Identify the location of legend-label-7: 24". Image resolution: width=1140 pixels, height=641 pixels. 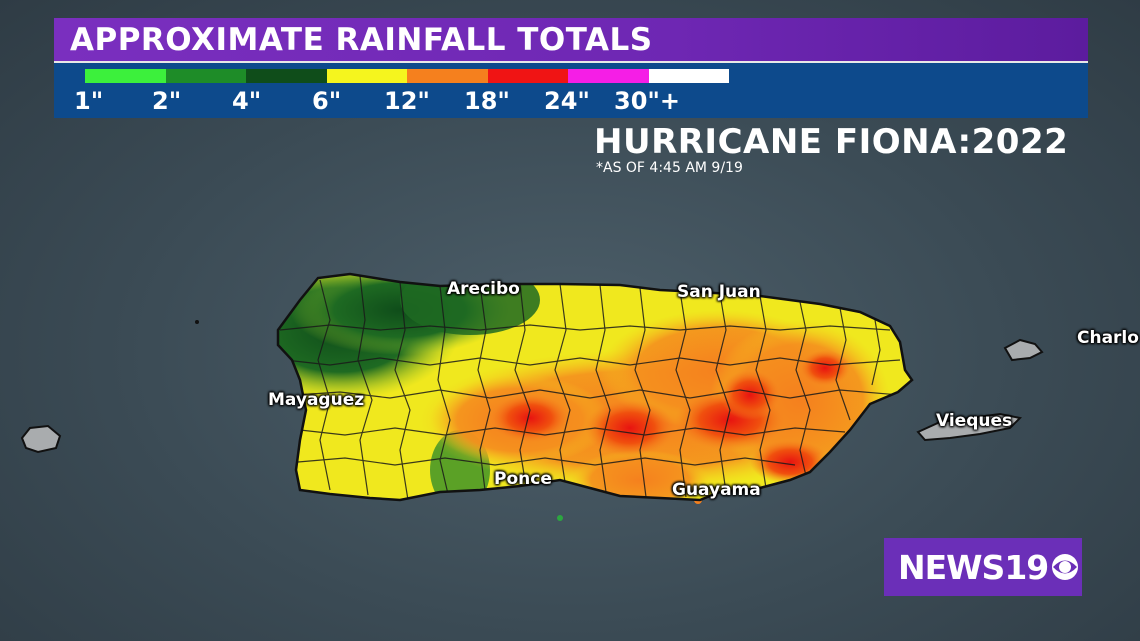
(567, 101).